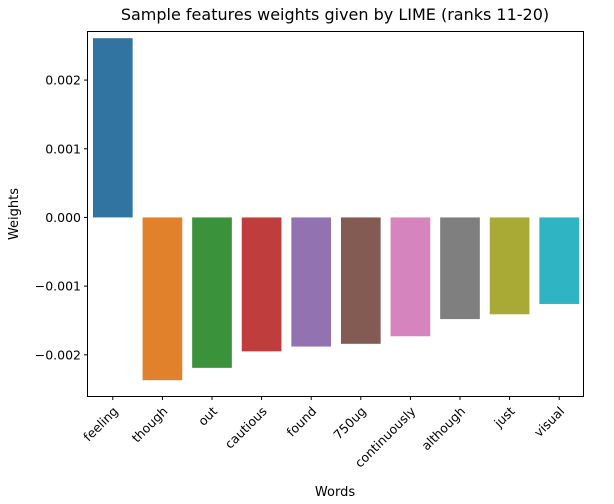 The width and height of the screenshot is (614, 504). What do you see at coordinates (246, 428) in the screenshot?
I see `x-tick-label: cautious` at bounding box center [246, 428].